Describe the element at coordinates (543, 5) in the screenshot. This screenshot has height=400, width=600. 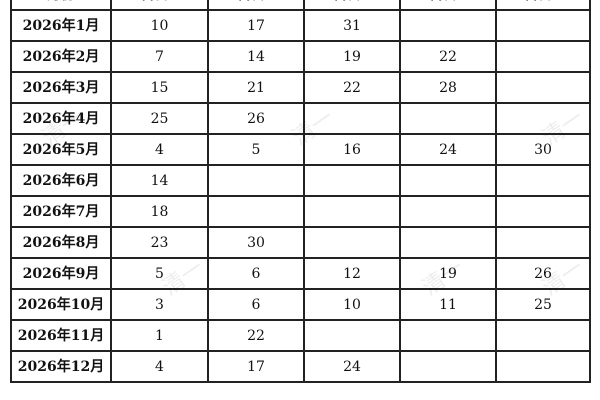
I see `column-header: 吉日5` at that location.